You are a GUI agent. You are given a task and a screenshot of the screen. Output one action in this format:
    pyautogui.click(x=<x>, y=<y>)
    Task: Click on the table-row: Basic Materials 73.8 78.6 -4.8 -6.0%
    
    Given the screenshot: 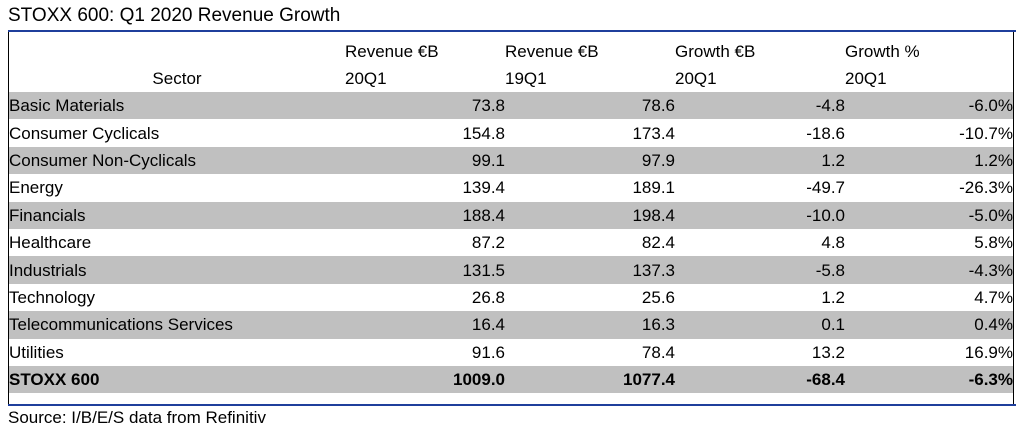 What is the action you would take?
    pyautogui.click(x=511, y=106)
    